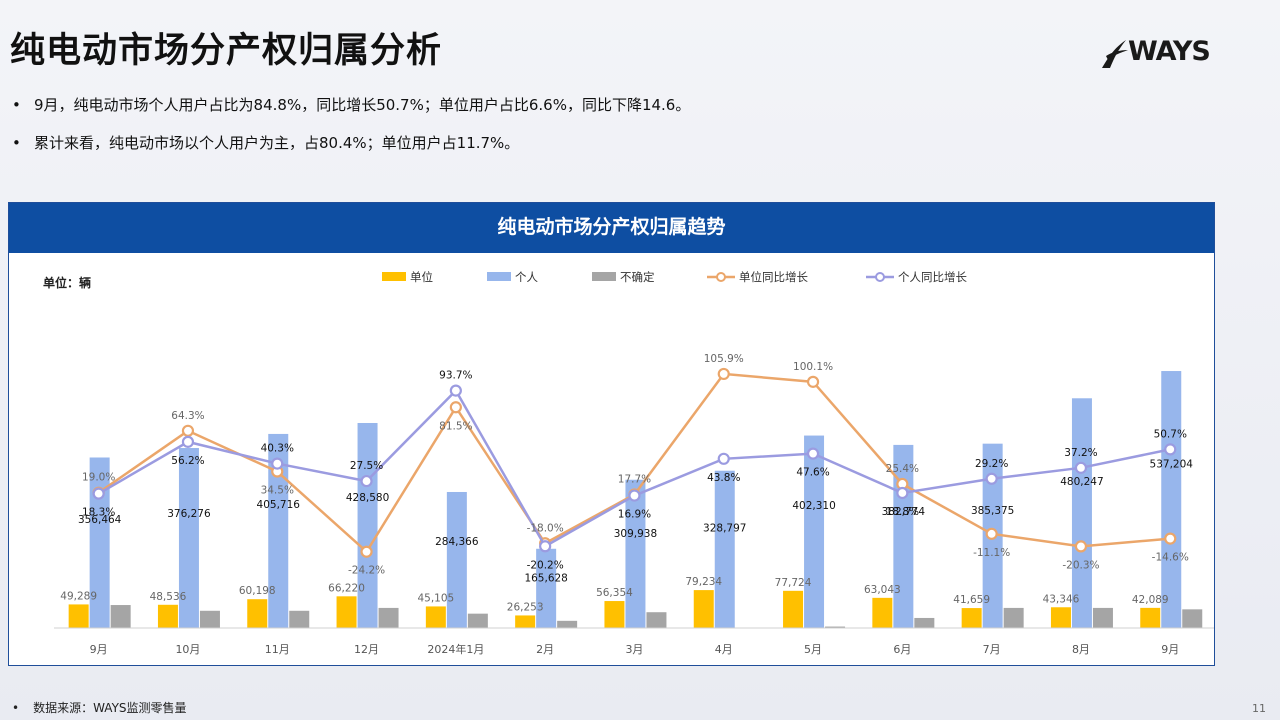 Image resolution: width=1280 pixels, height=720 pixels. Describe the element at coordinates (525, 607) in the screenshot. I see `bar-unit-label: 26,253` at that location.